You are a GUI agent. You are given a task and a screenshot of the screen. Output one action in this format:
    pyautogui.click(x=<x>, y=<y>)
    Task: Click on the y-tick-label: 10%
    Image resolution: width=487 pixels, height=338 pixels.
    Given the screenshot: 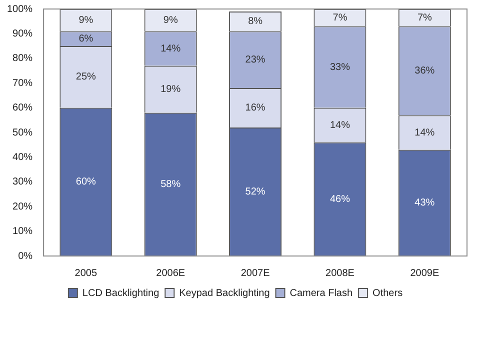 What is the action you would take?
    pyautogui.click(x=22, y=232)
    